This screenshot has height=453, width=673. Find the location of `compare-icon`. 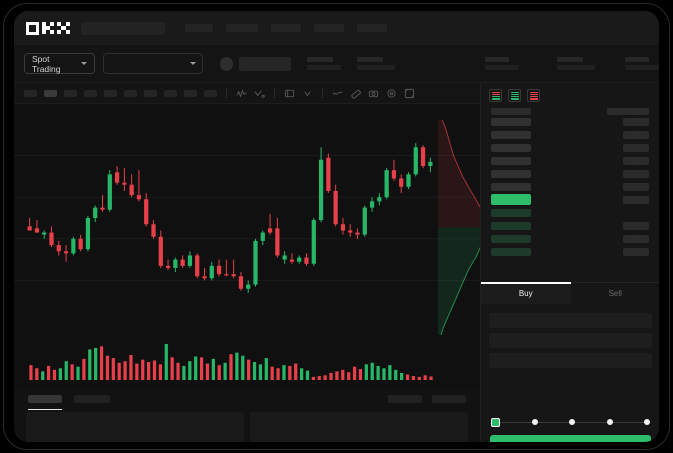

compare-icon is located at coordinates (259, 93).